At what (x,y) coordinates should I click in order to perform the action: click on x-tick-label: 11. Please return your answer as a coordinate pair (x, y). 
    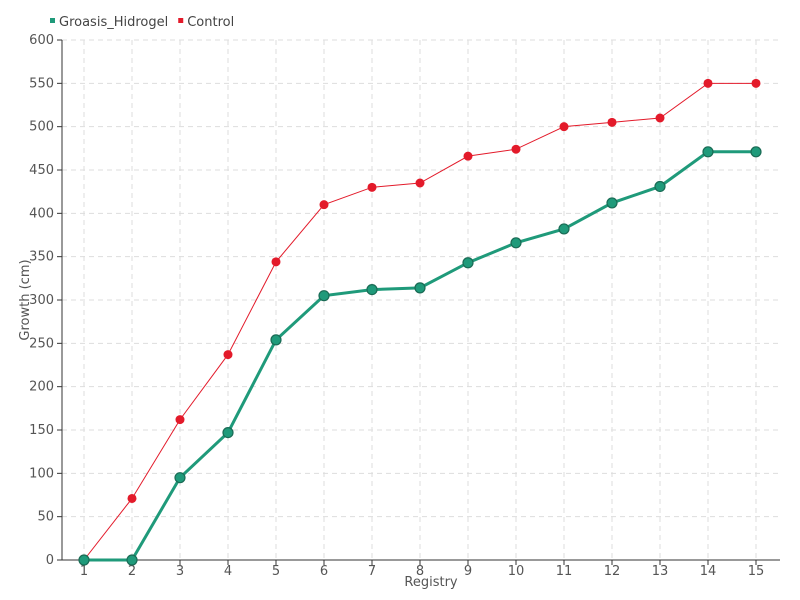
    Looking at the image, I should click on (564, 571).